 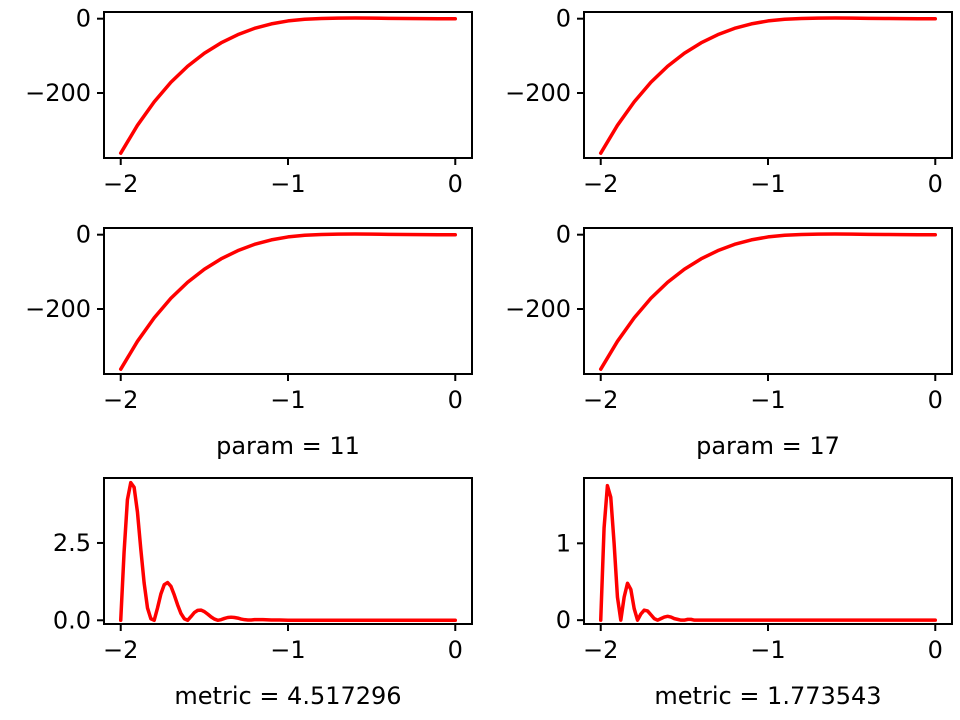 I want to click on x-axis-label: metric = 4.517296, so click(x=287, y=696).